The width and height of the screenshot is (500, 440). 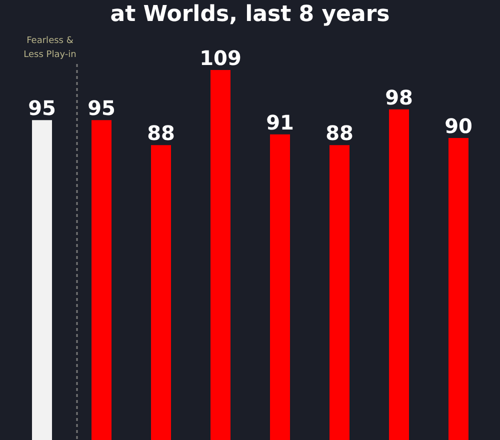 I want to click on text: Fearless & Less Play-in, so click(x=50, y=48).